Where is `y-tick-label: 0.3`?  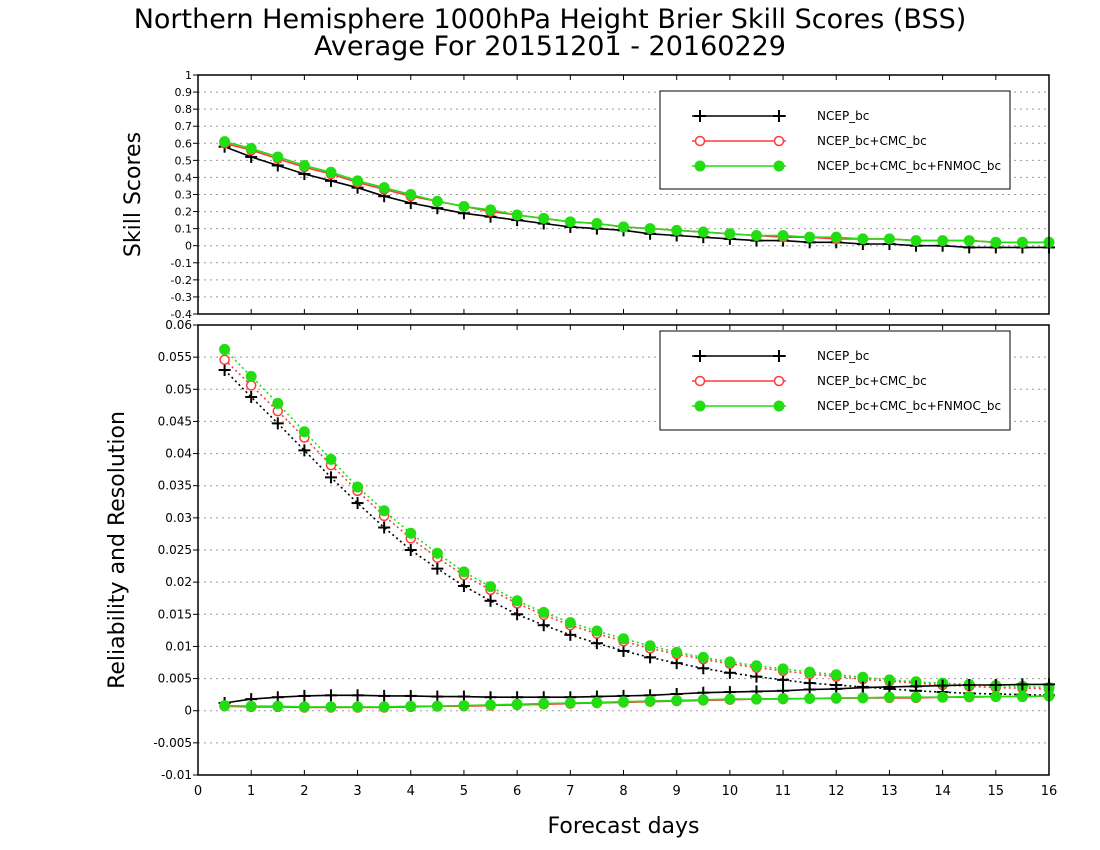 y-tick-label: 0.3 is located at coordinates (184, 195).